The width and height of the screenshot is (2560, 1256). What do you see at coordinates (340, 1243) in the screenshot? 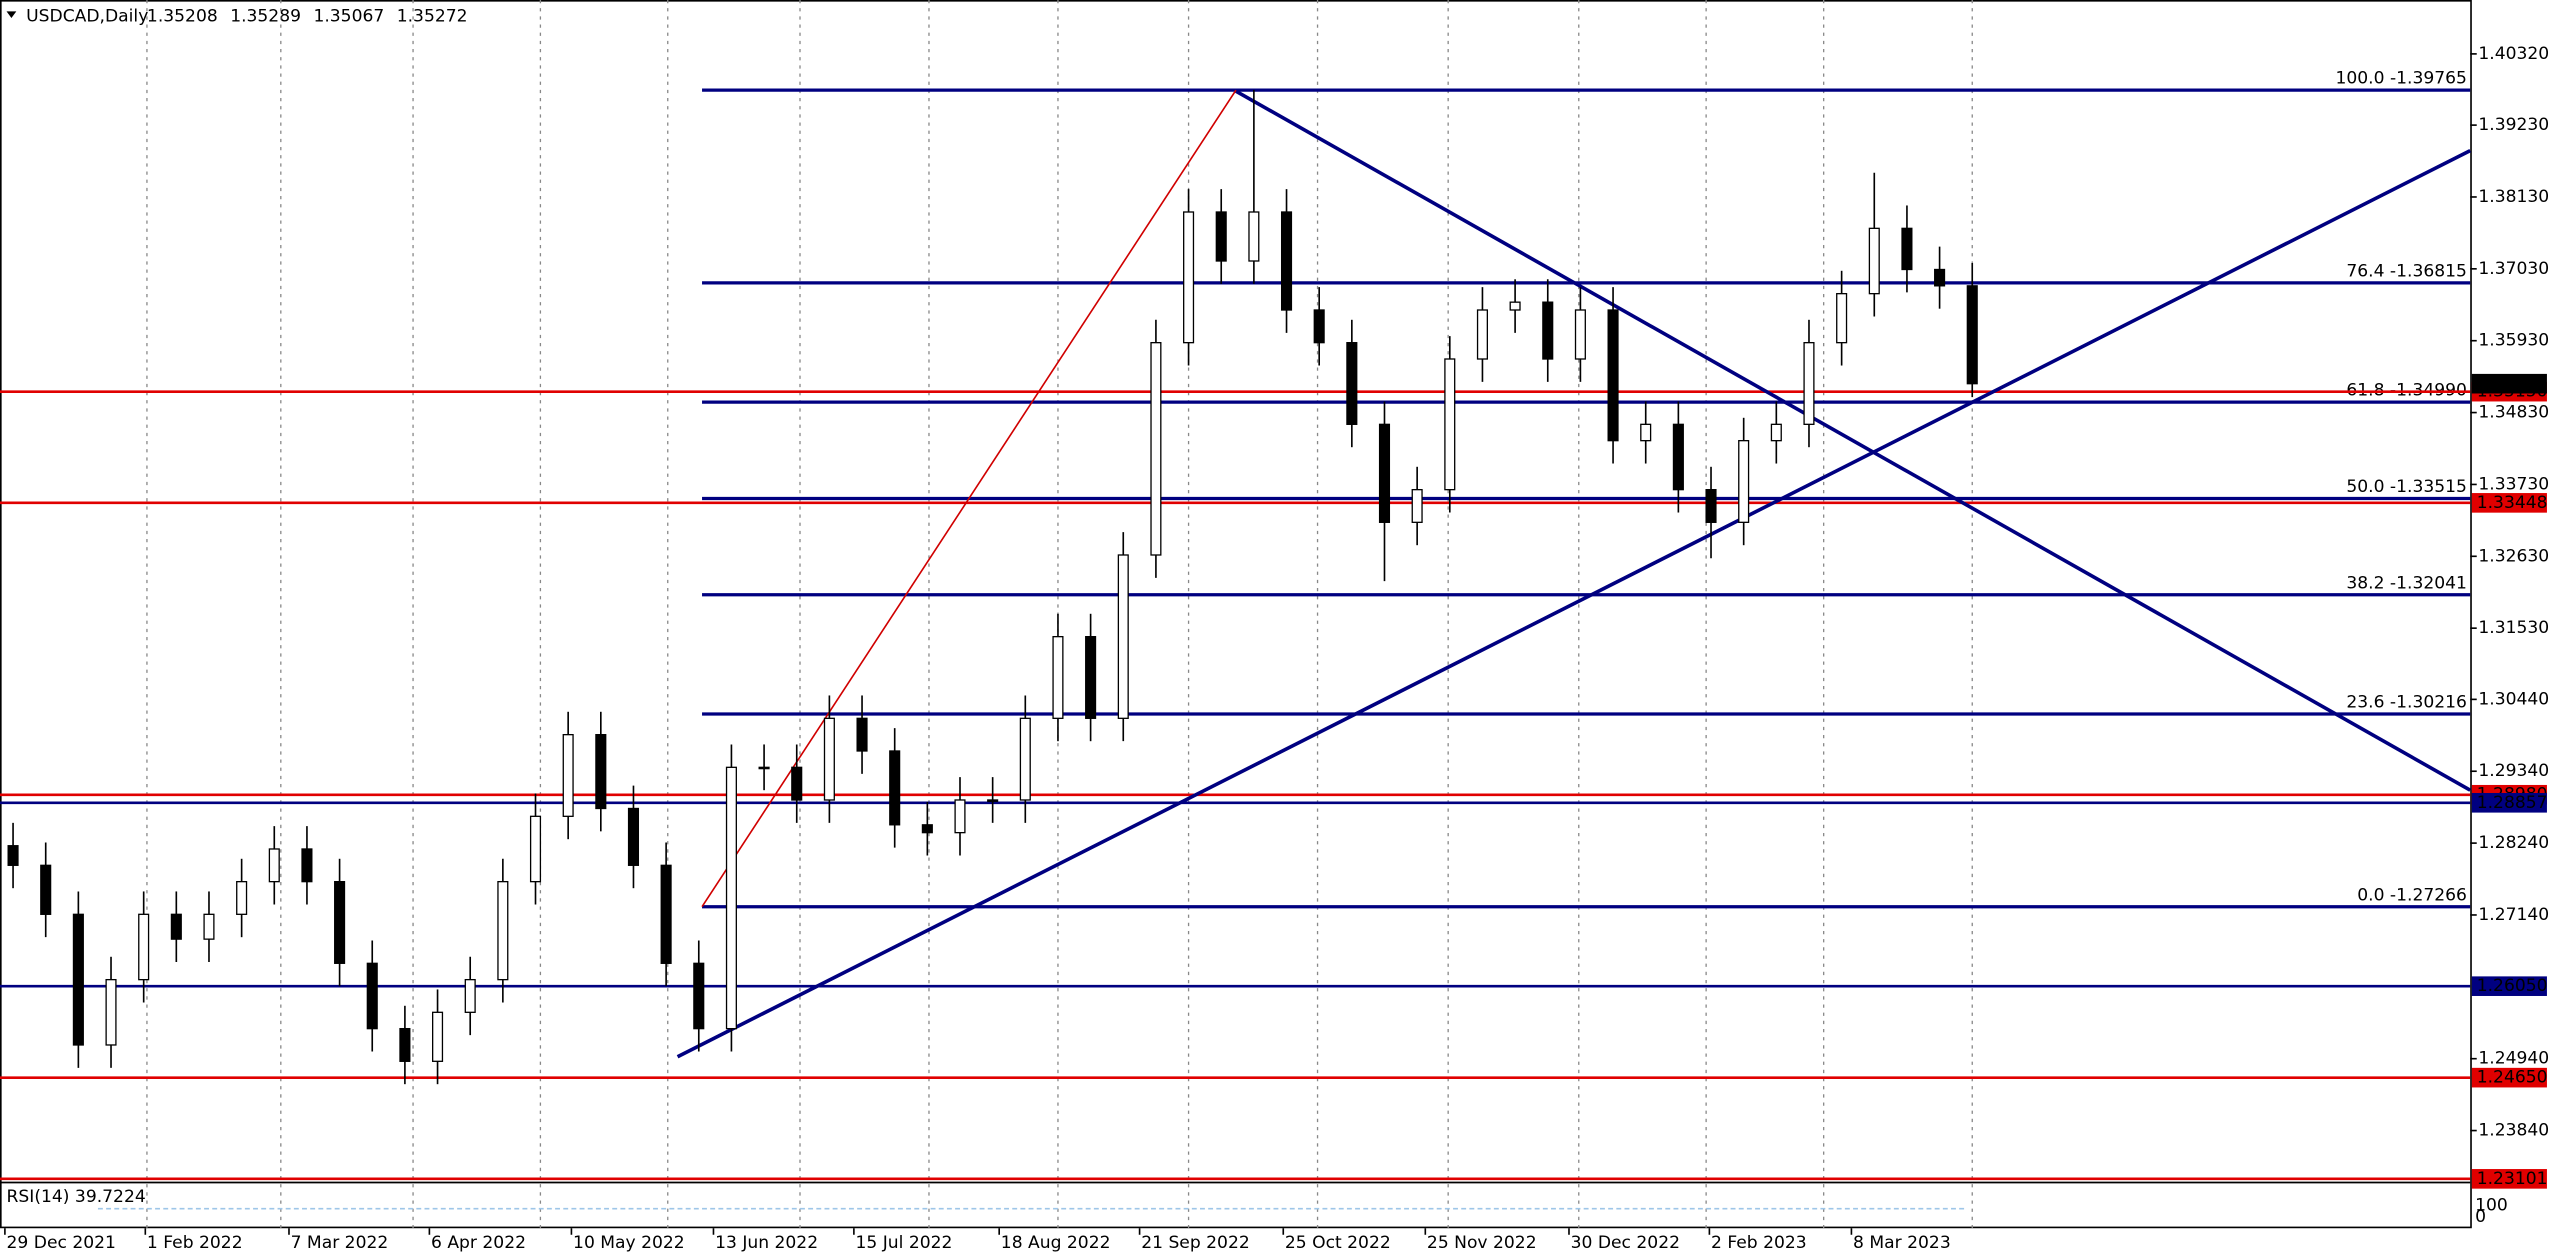
I see `x-tick-label: 7 Mar 2022` at bounding box center [340, 1243].